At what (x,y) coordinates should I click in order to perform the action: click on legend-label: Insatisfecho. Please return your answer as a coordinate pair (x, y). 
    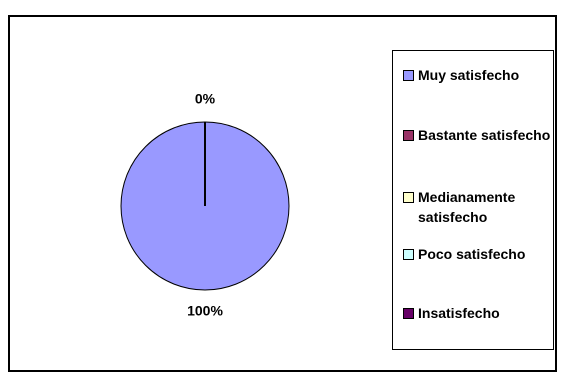
    Looking at the image, I should click on (459, 313).